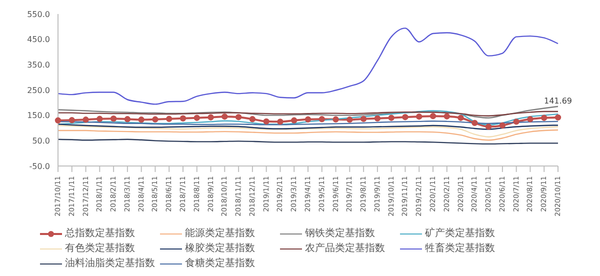 The image size is (600, 276). I want to click on y-tick-label: 550.0, so click(38, 14).